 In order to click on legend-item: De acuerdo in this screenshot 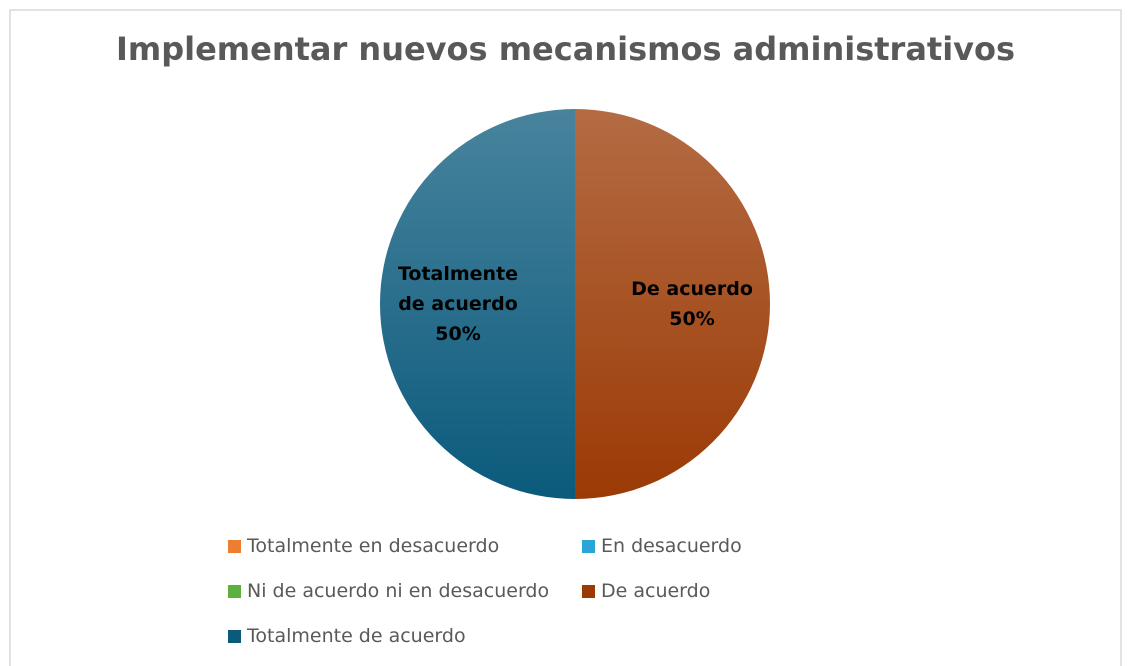, I will do `click(646, 591)`.